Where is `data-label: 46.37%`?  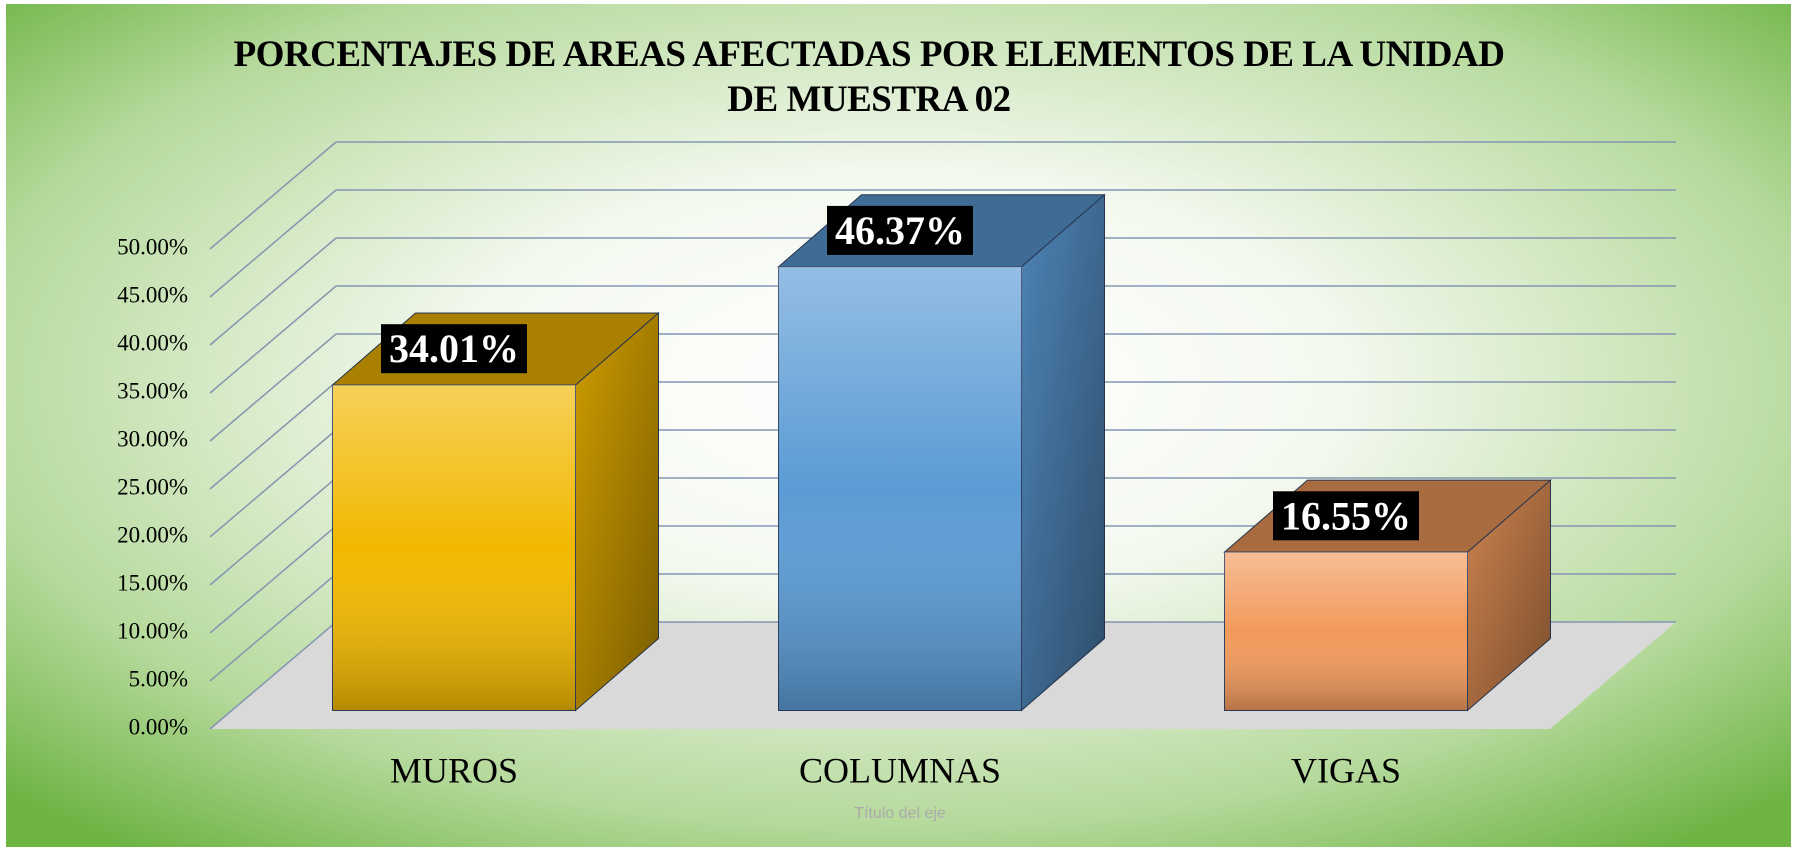 data-label: 46.37% is located at coordinates (900, 230).